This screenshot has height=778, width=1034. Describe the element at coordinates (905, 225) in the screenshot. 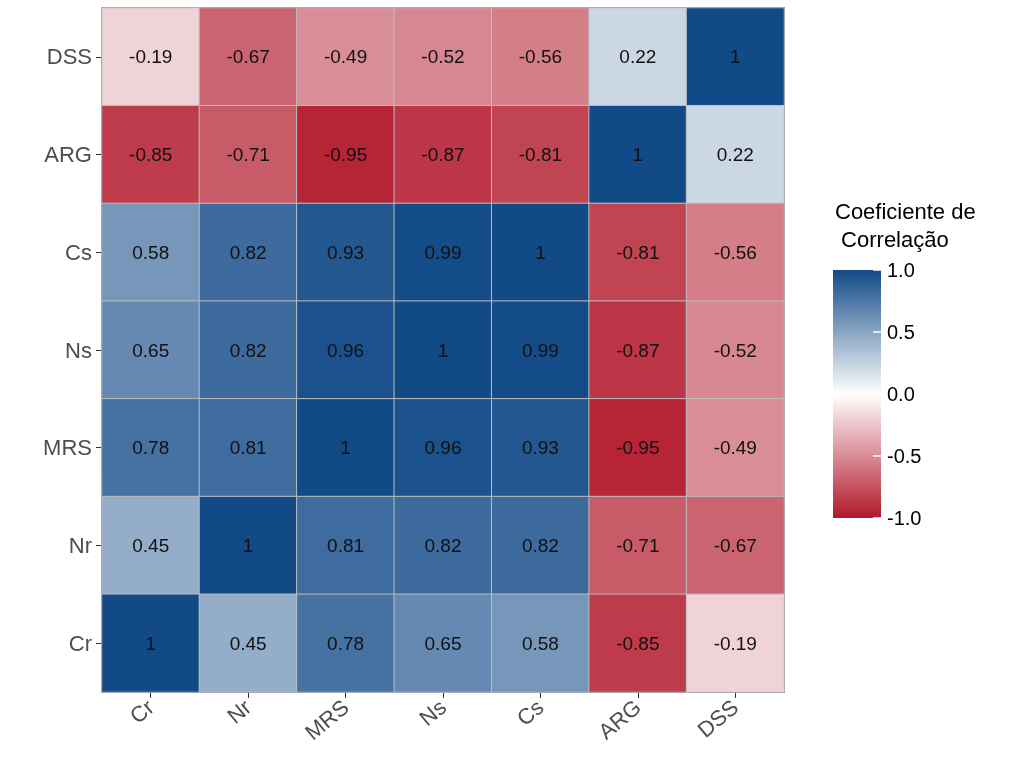

I see `legend-title: Coeficiente de Correlação` at that location.